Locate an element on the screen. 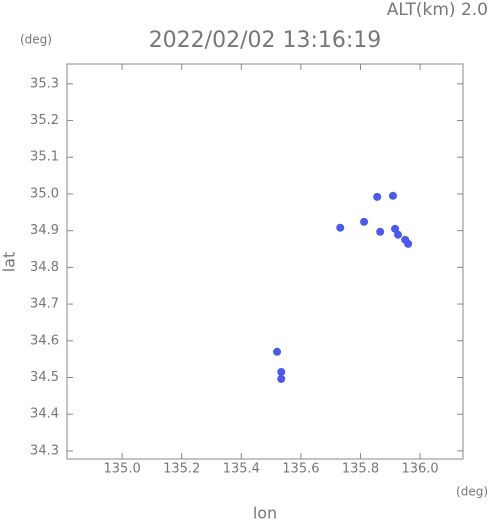 The width and height of the screenshot is (491, 521). x-tick-label: 135.8 is located at coordinates (360, 469).